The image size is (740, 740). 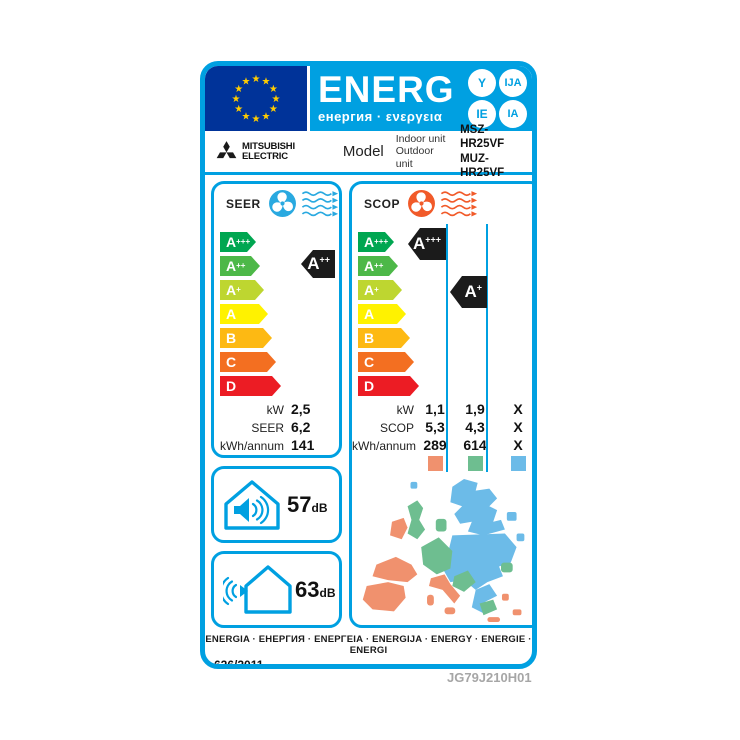 What do you see at coordinates (307, 589) in the screenshot?
I see `outdoor-noise-value: 63` at bounding box center [307, 589].